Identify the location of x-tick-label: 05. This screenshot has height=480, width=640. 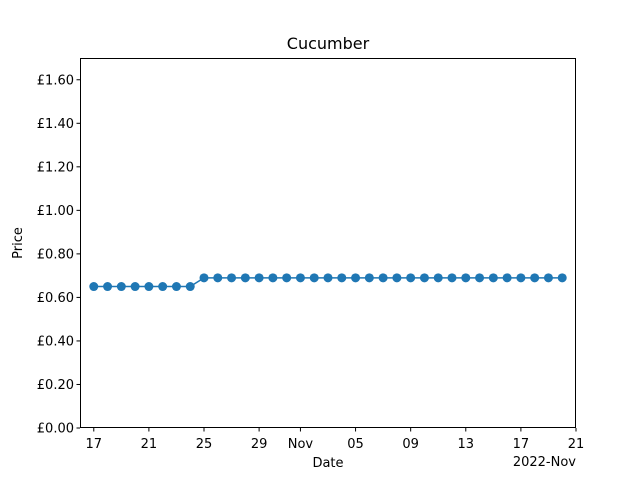
(355, 444).